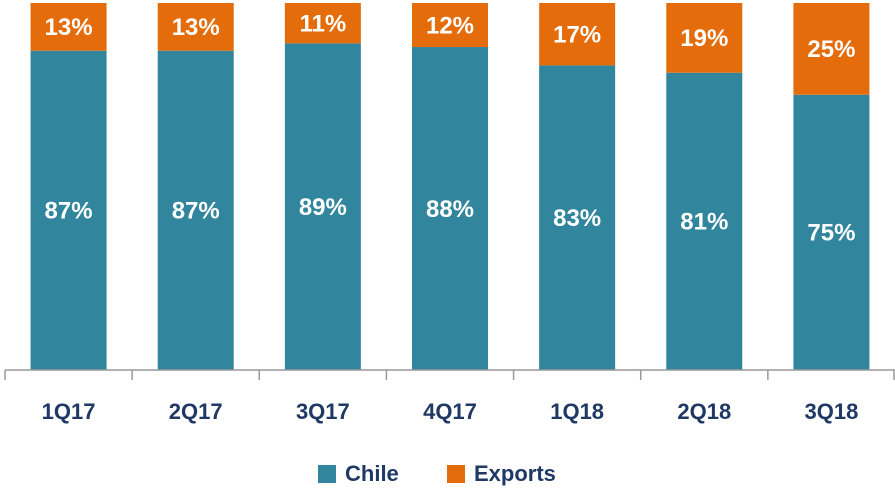 The height and width of the screenshot is (495, 895). I want to click on value-label: 75%, so click(831, 233).